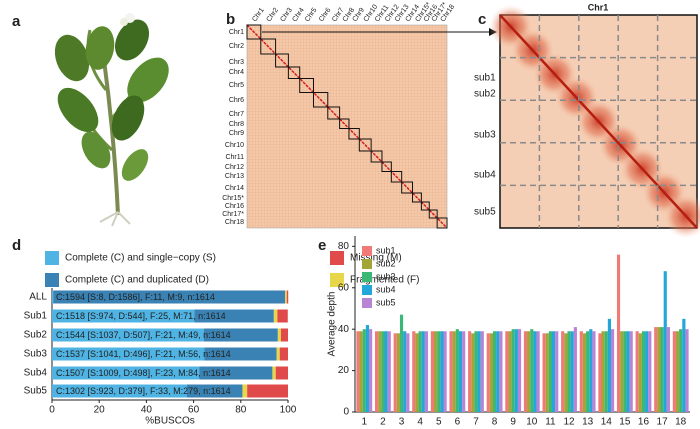 Image resolution: width=700 pixels, height=429 pixels. I want to click on chromosome-label: Chr11, so click(234, 157).